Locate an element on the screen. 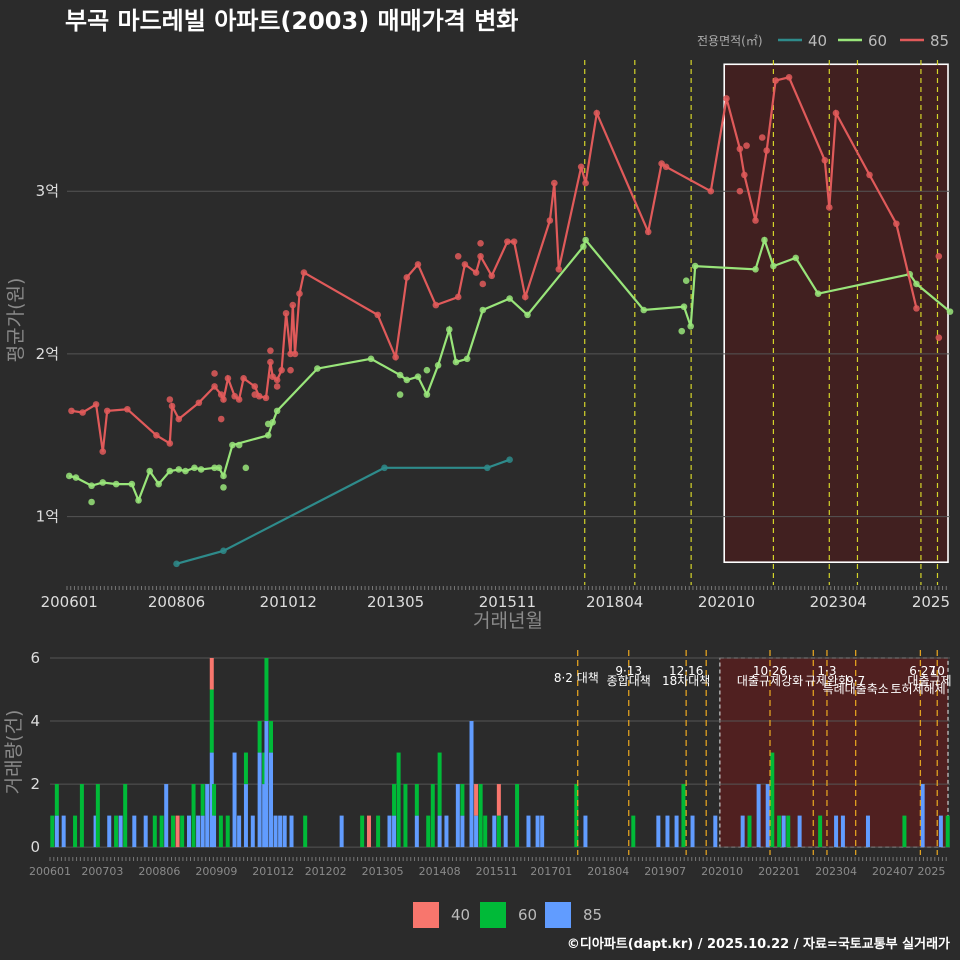  x-tick-label-8: 201511 is located at coordinates (497, 871).